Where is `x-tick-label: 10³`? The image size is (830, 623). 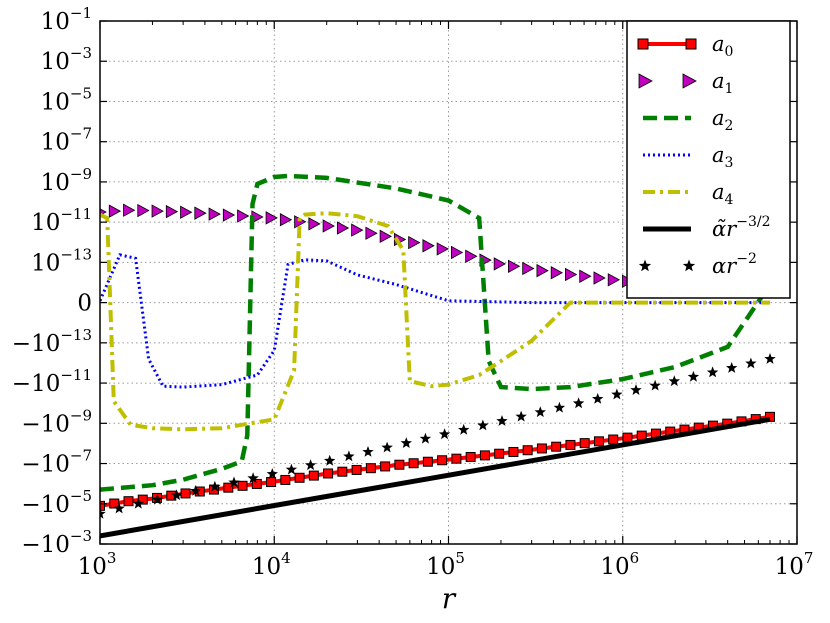 x-tick-label: 10³ is located at coordinates (97, 564).